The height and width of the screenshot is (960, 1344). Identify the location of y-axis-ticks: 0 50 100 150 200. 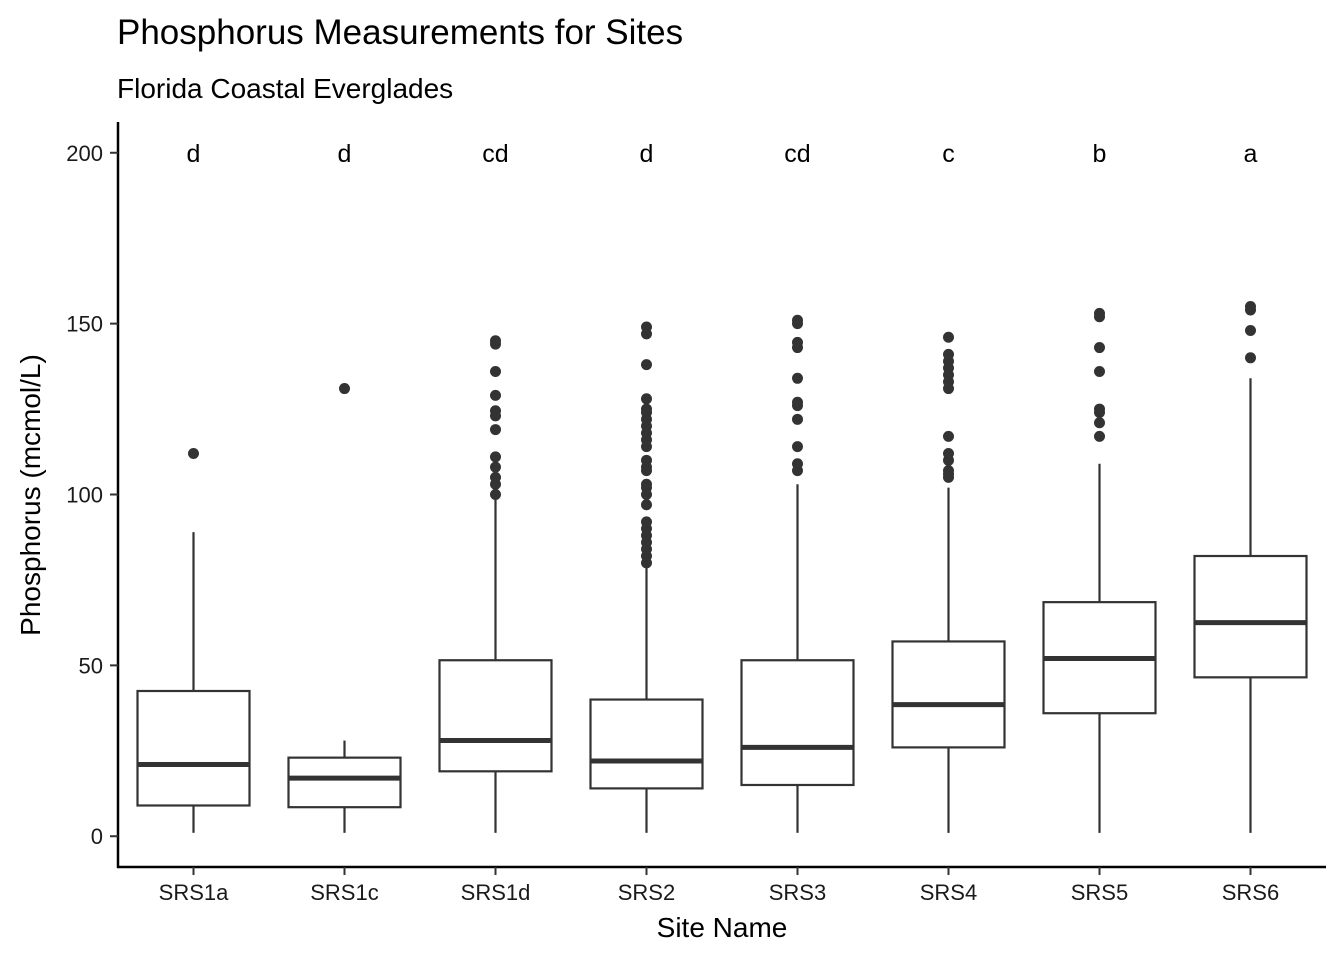
(92, 495).